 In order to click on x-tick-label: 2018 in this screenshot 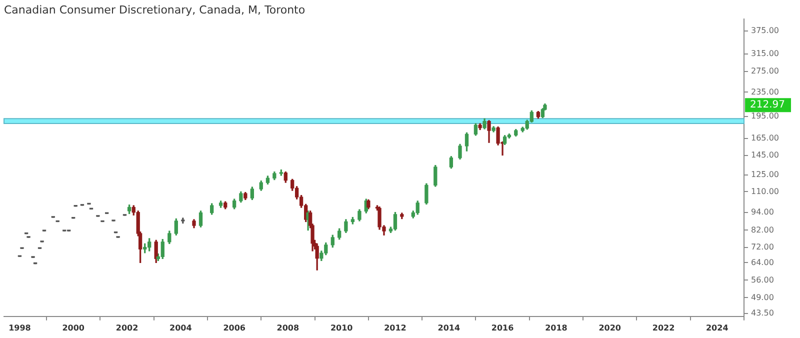, I will do `click(556, 327)`.